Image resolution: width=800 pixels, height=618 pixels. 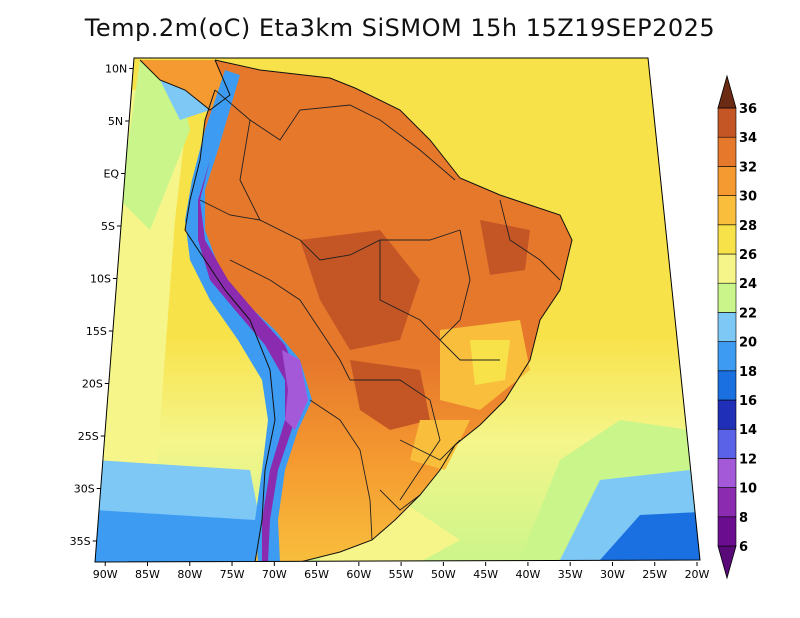 What do you see at coordinates (96, 331) in the screenshot?
I see `lat-tick-label: 15S` at bounding box center [96, 331].